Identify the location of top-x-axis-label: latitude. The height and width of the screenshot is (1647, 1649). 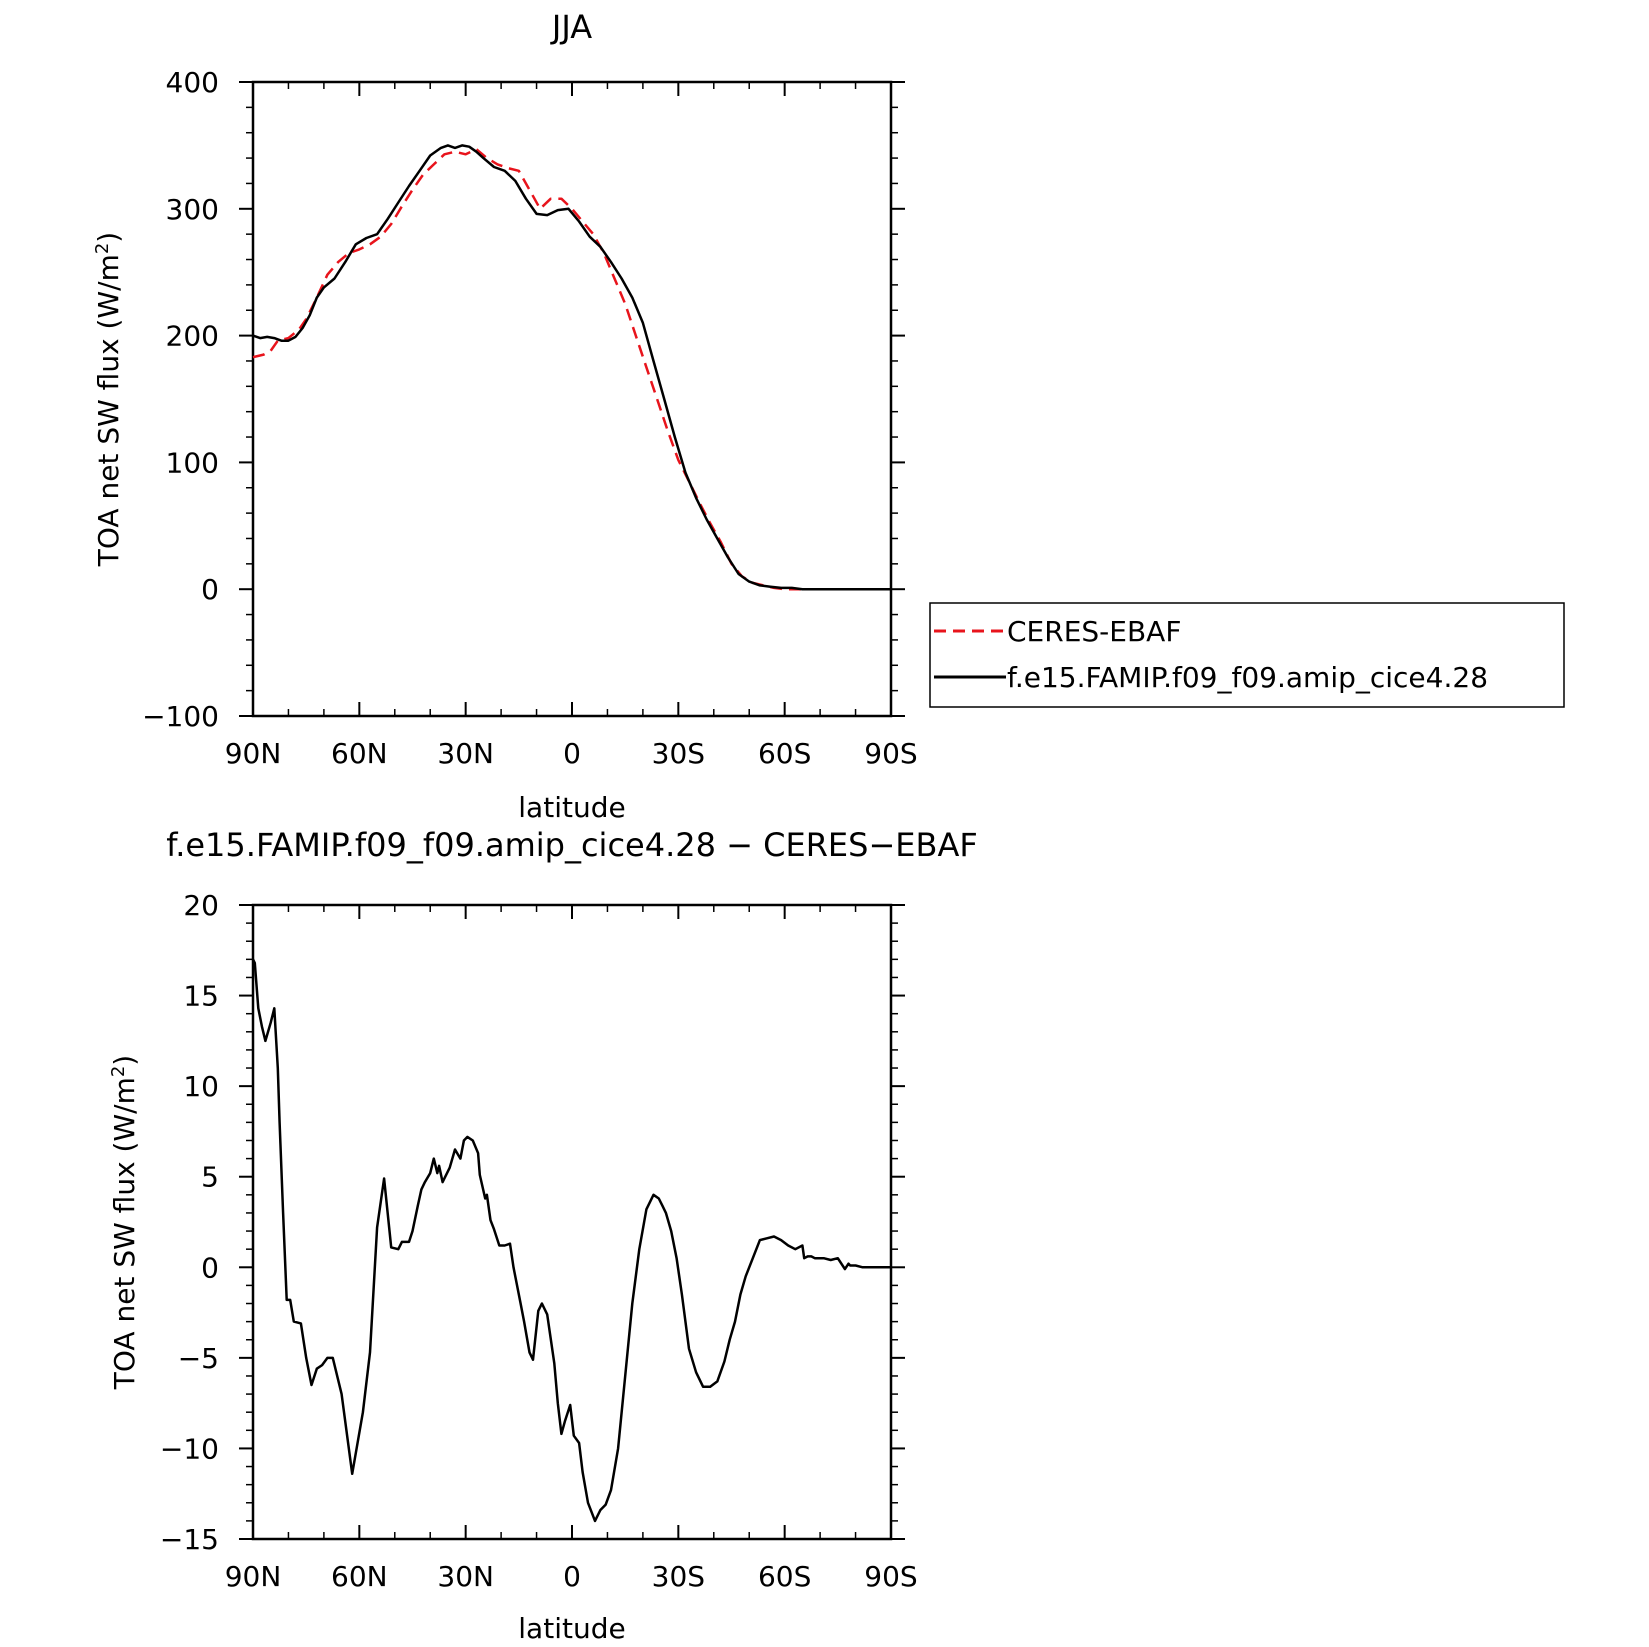
(571, 807).